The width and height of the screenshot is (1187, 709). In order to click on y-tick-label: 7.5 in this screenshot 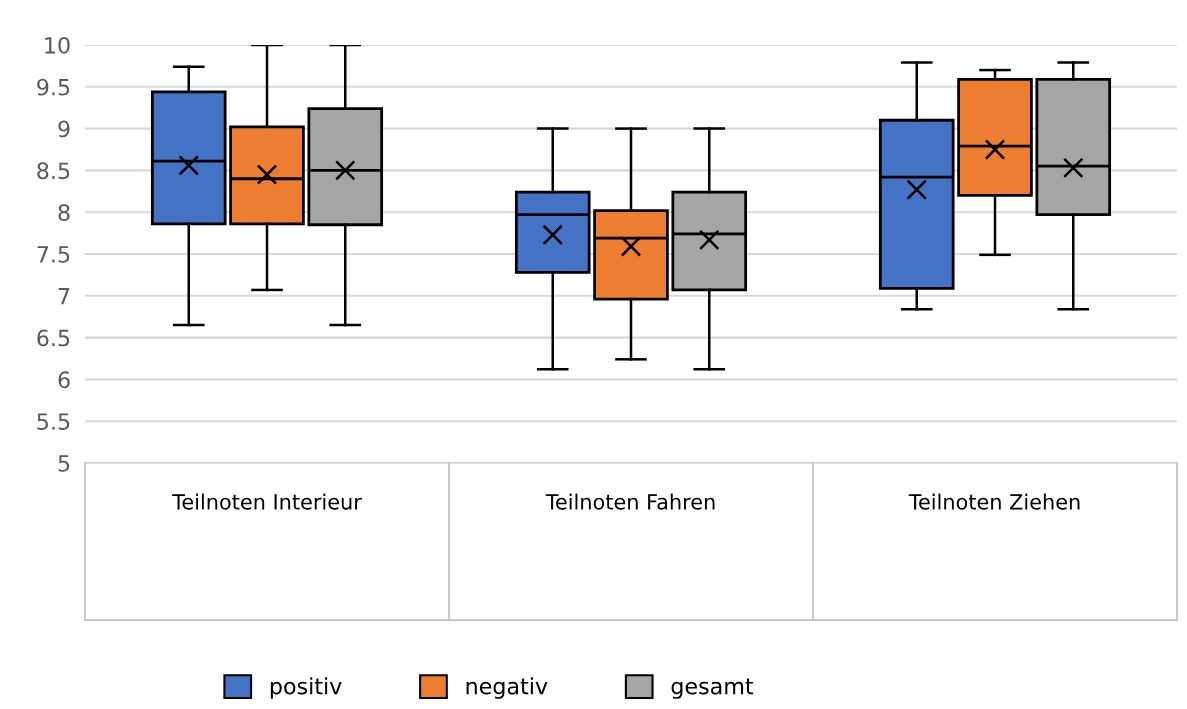, I will do `click(53, 254)`.